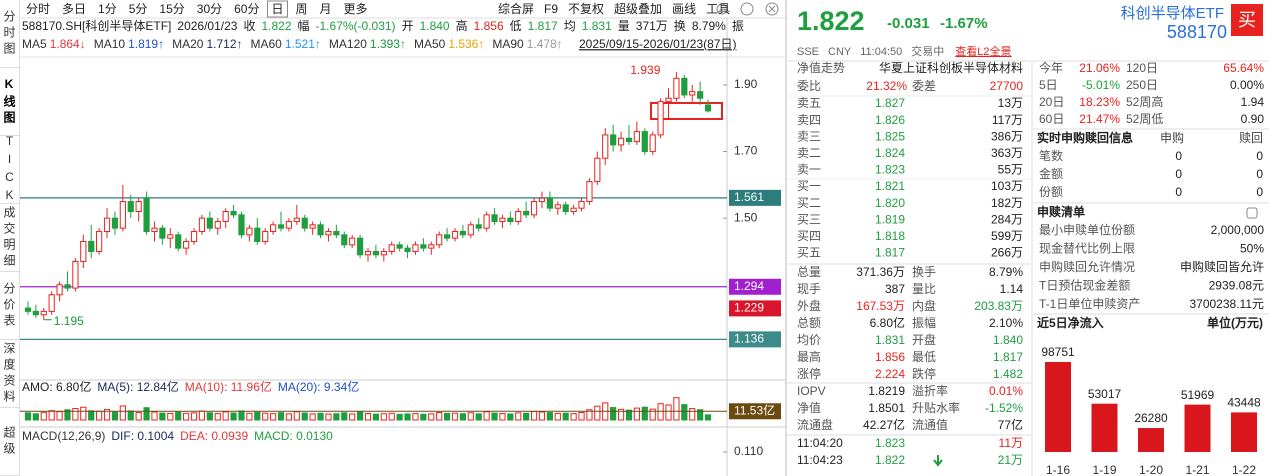 This screenshot has width=1269, height=476. What do you see at coordinates (249, 26) in the screenshot?
I see `info-item: 收` at bounding box center [249, 26].